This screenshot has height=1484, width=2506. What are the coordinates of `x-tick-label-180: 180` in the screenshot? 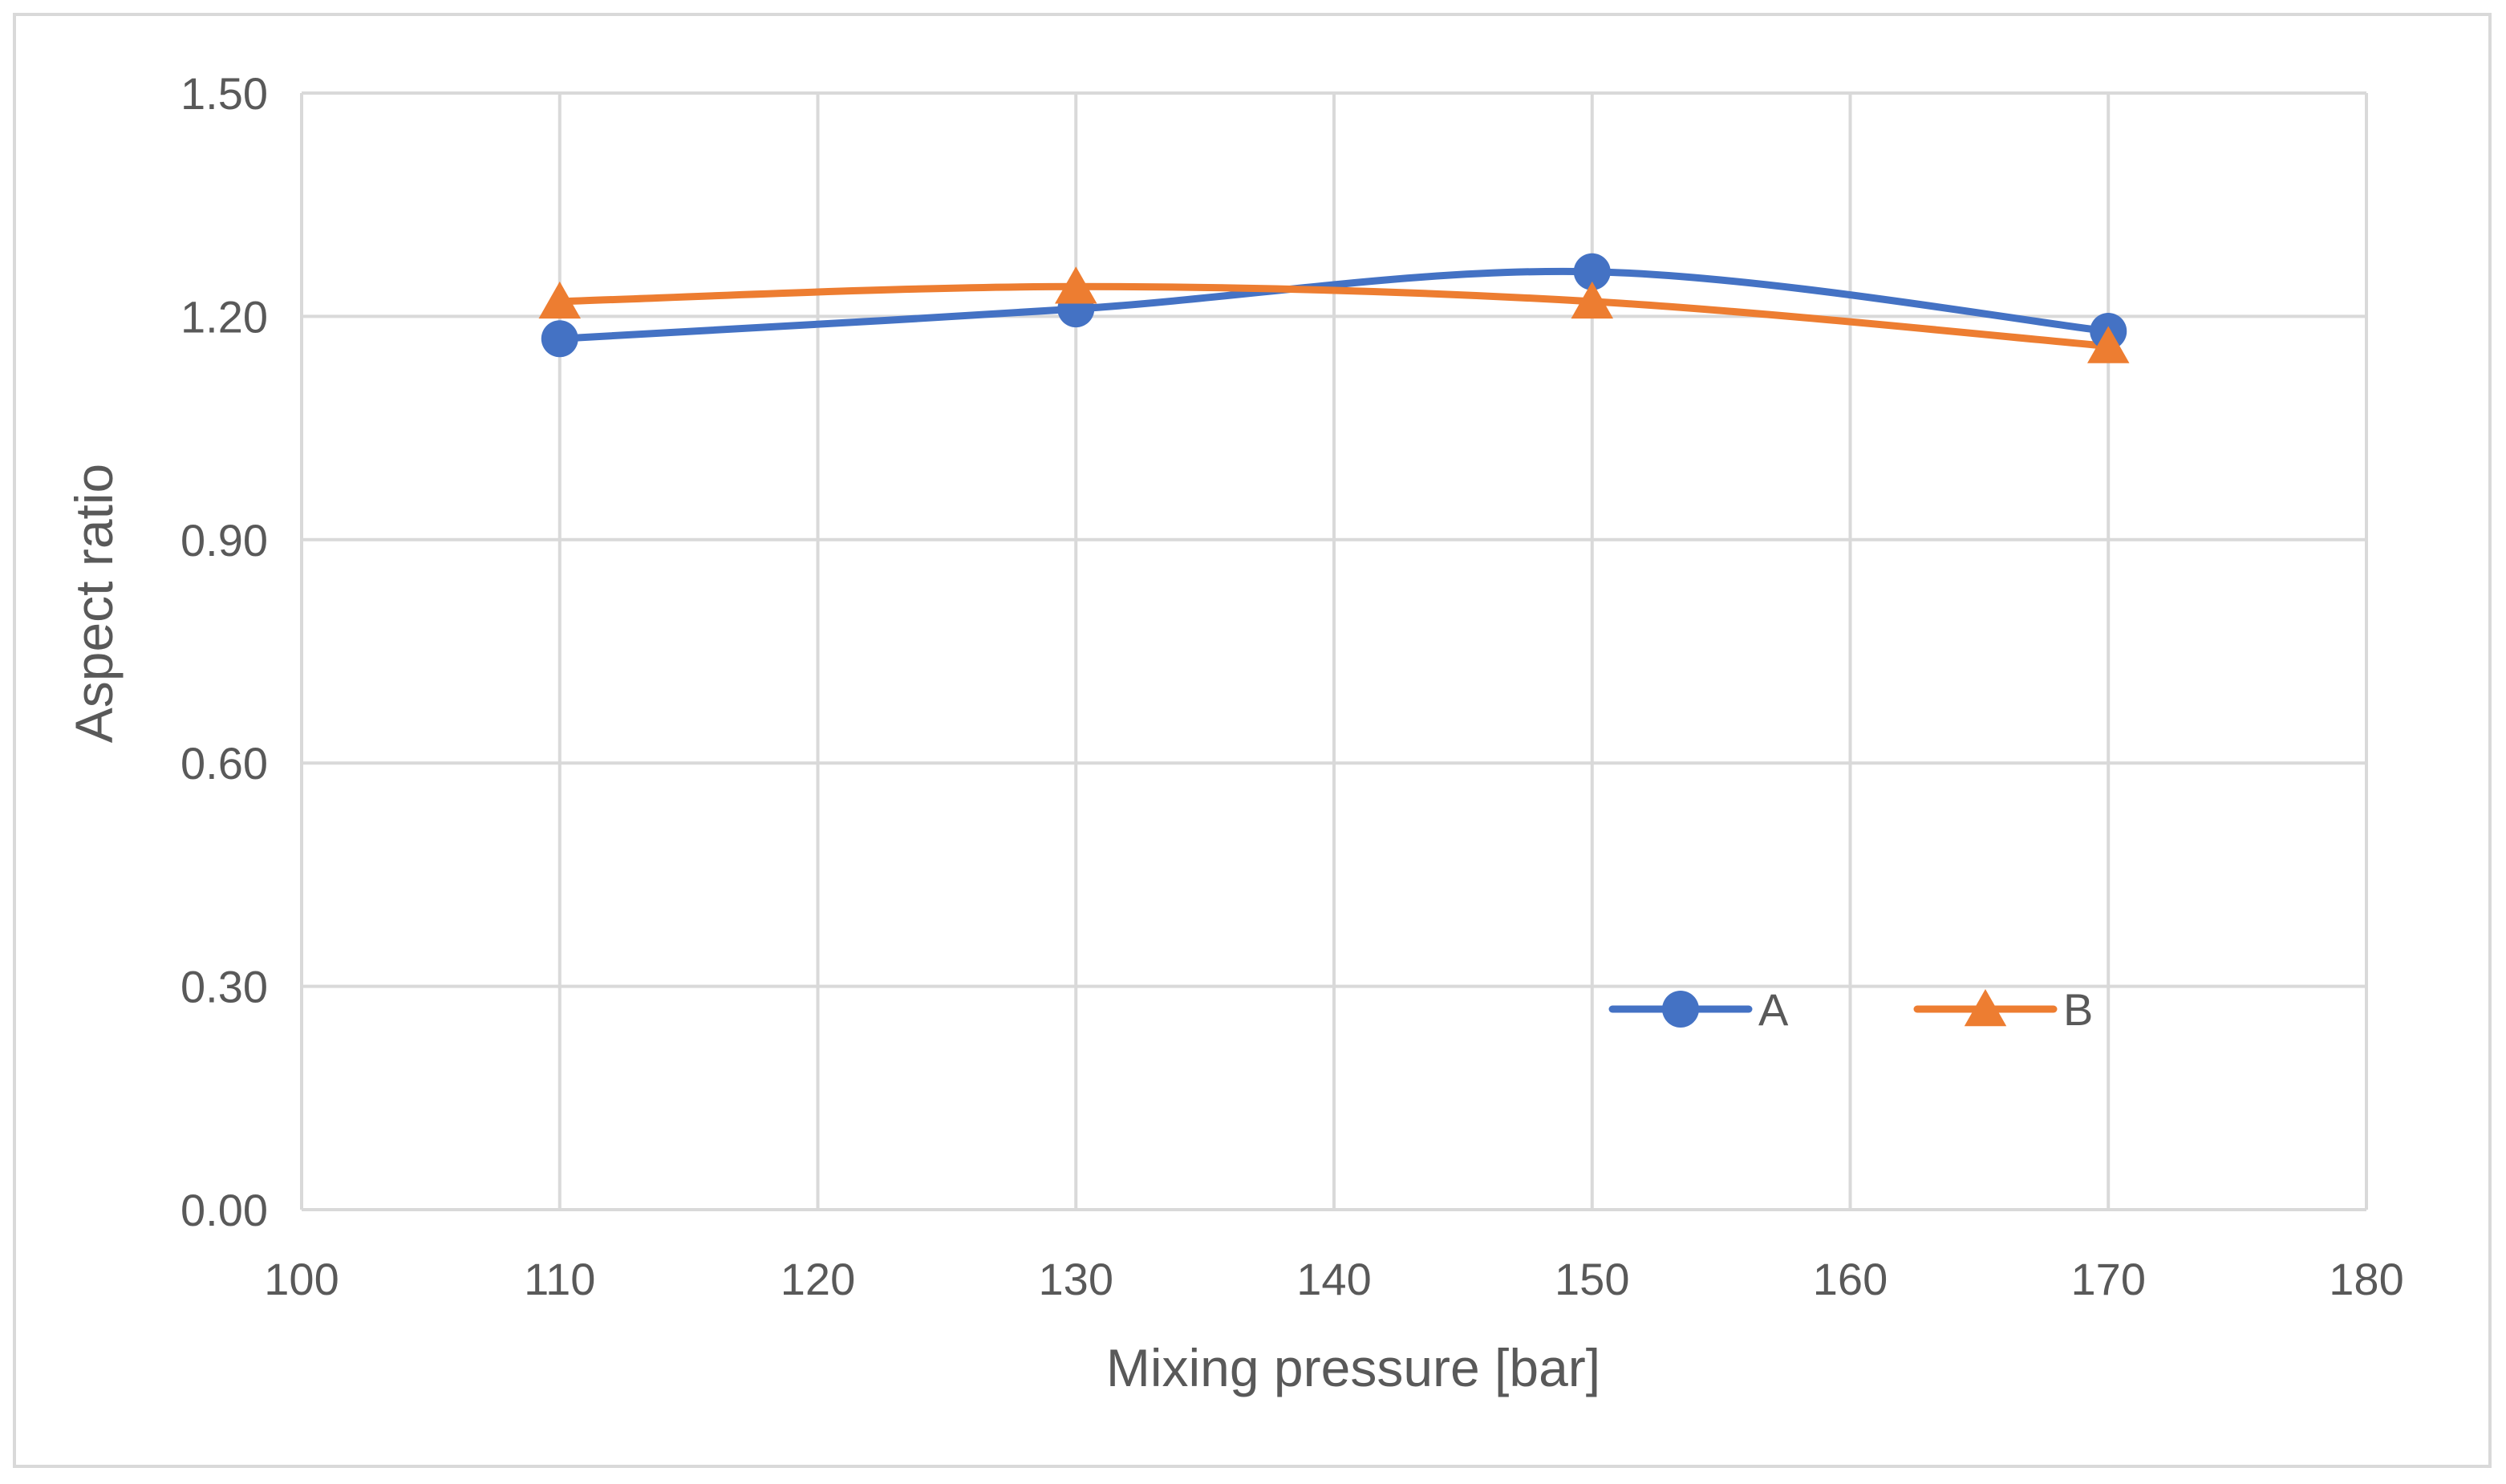 It's located at (2366, 1279).